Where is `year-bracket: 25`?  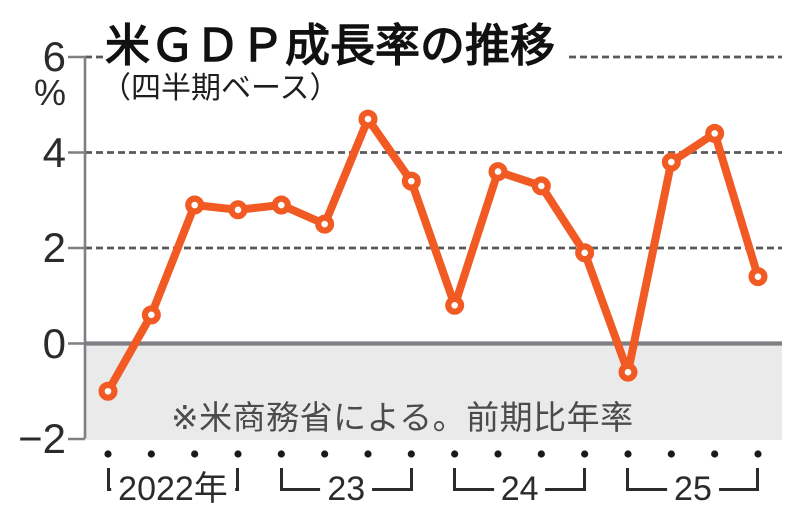 year-bracket: 25 is located at coordinates (693, 491).